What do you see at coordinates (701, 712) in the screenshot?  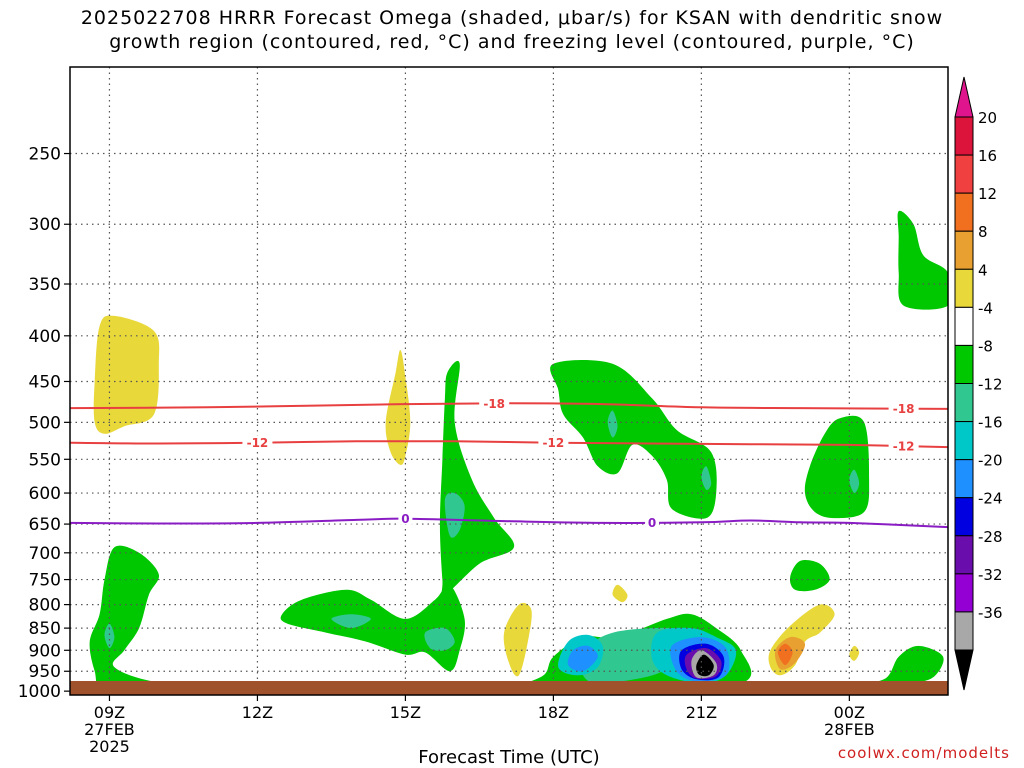 I see `x-tick-label-21Z: 21Z` at bounding box center [701, 712].